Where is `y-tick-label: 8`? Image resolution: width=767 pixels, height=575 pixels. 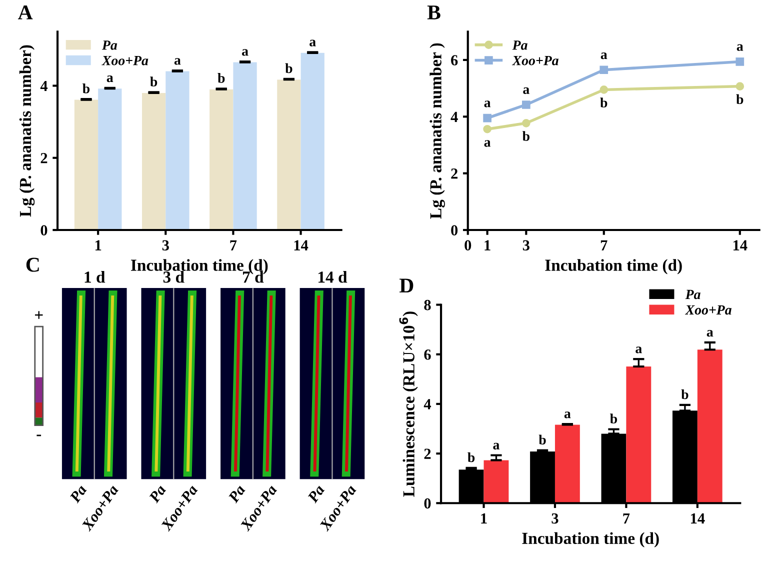
y-tick-label: 8 is located at coordinates (427, 305).